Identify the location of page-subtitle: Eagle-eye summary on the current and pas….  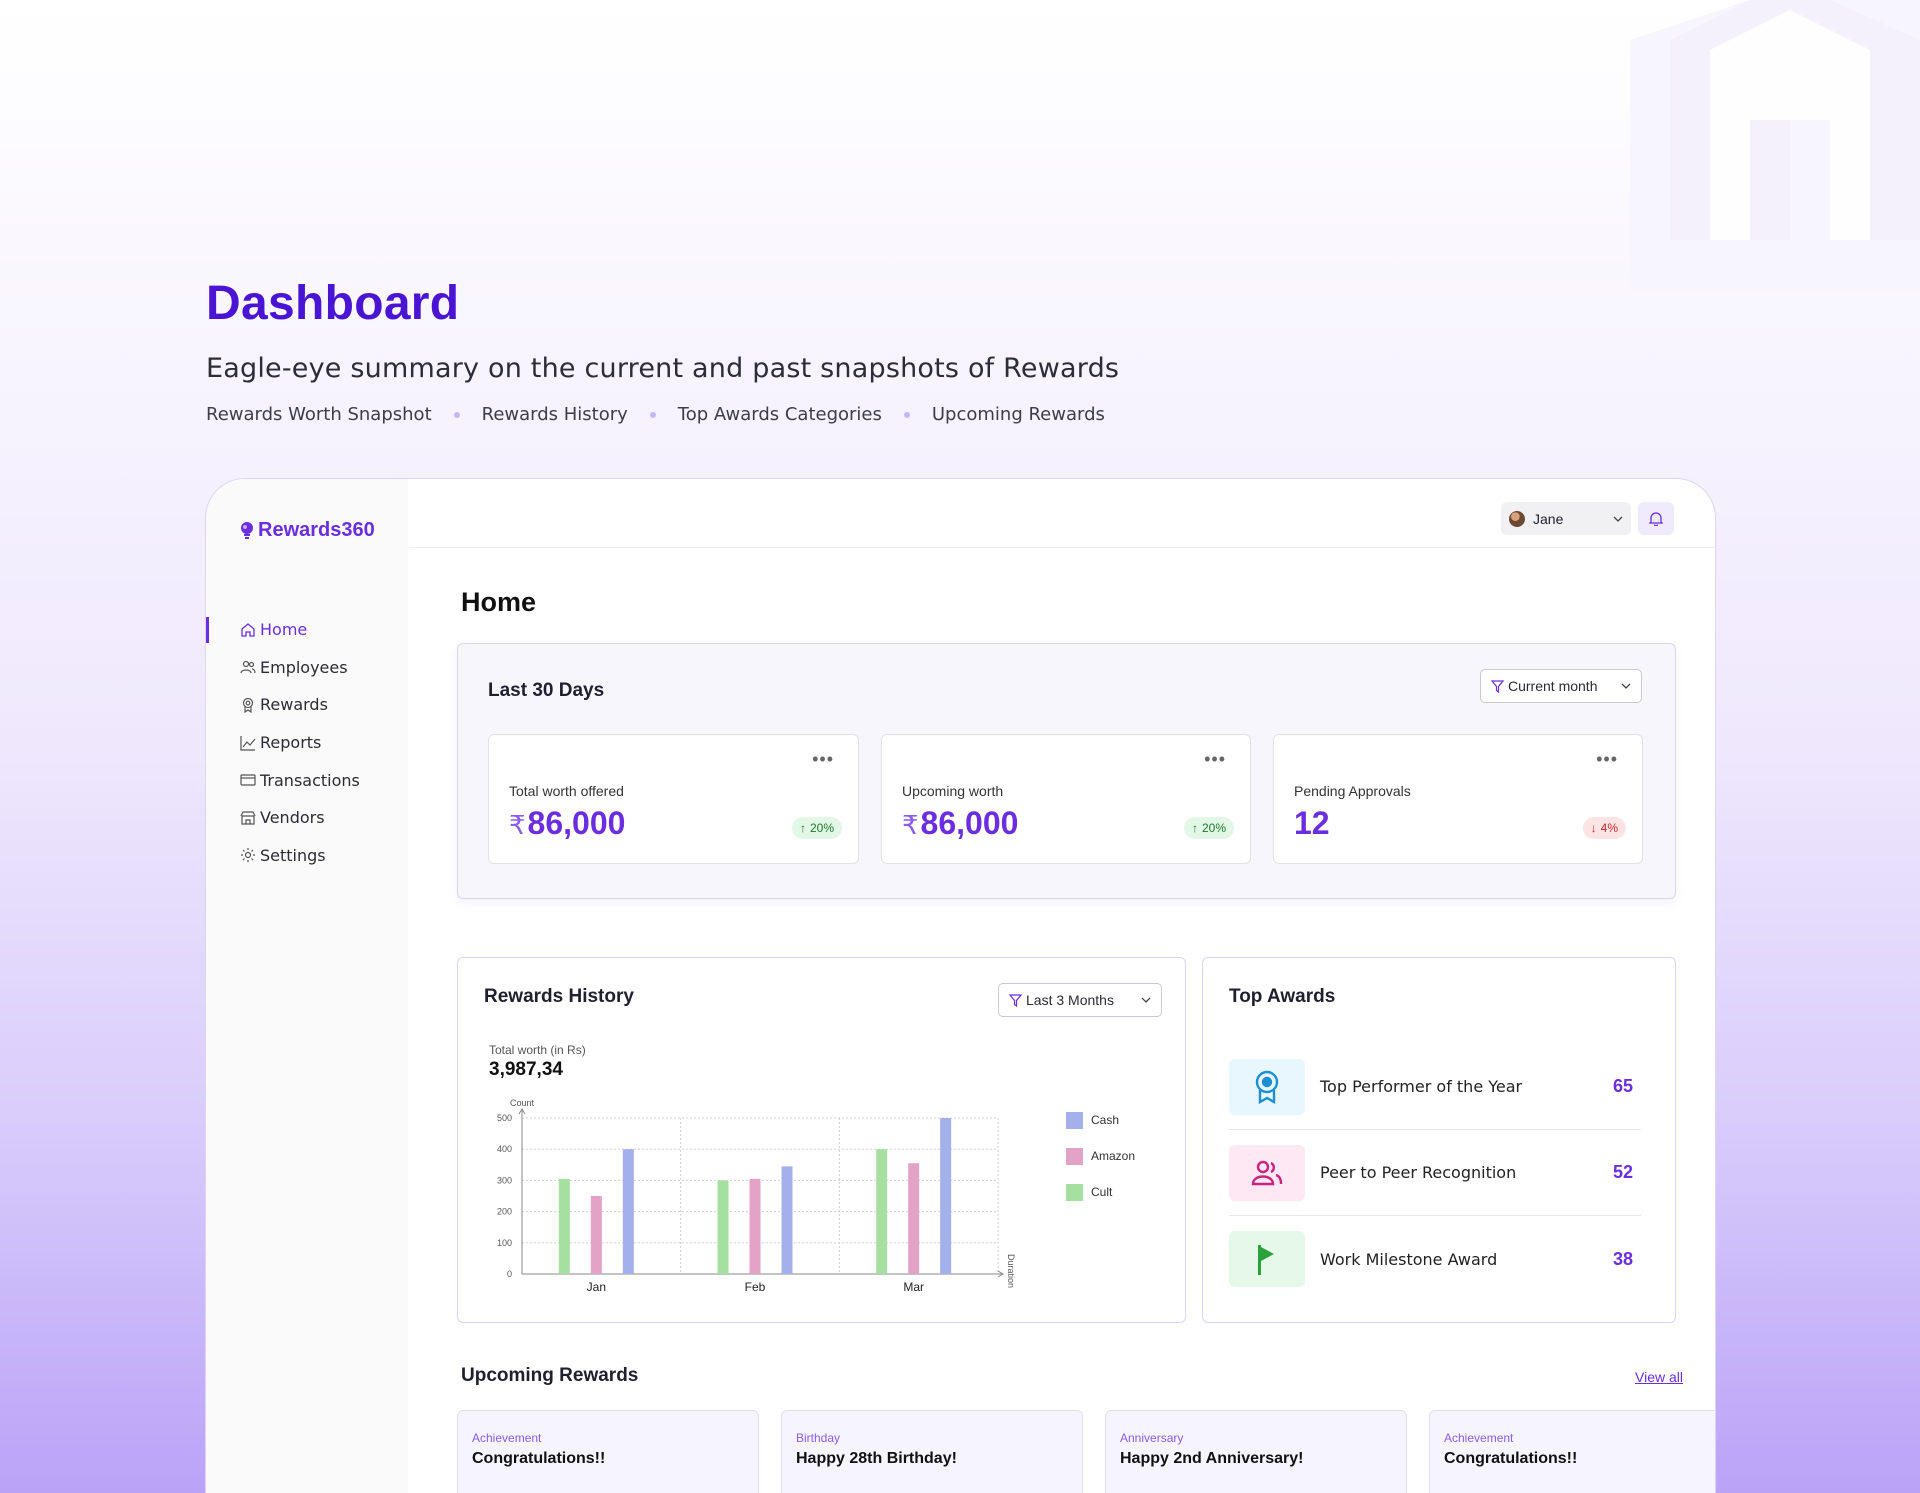
(663, 368).